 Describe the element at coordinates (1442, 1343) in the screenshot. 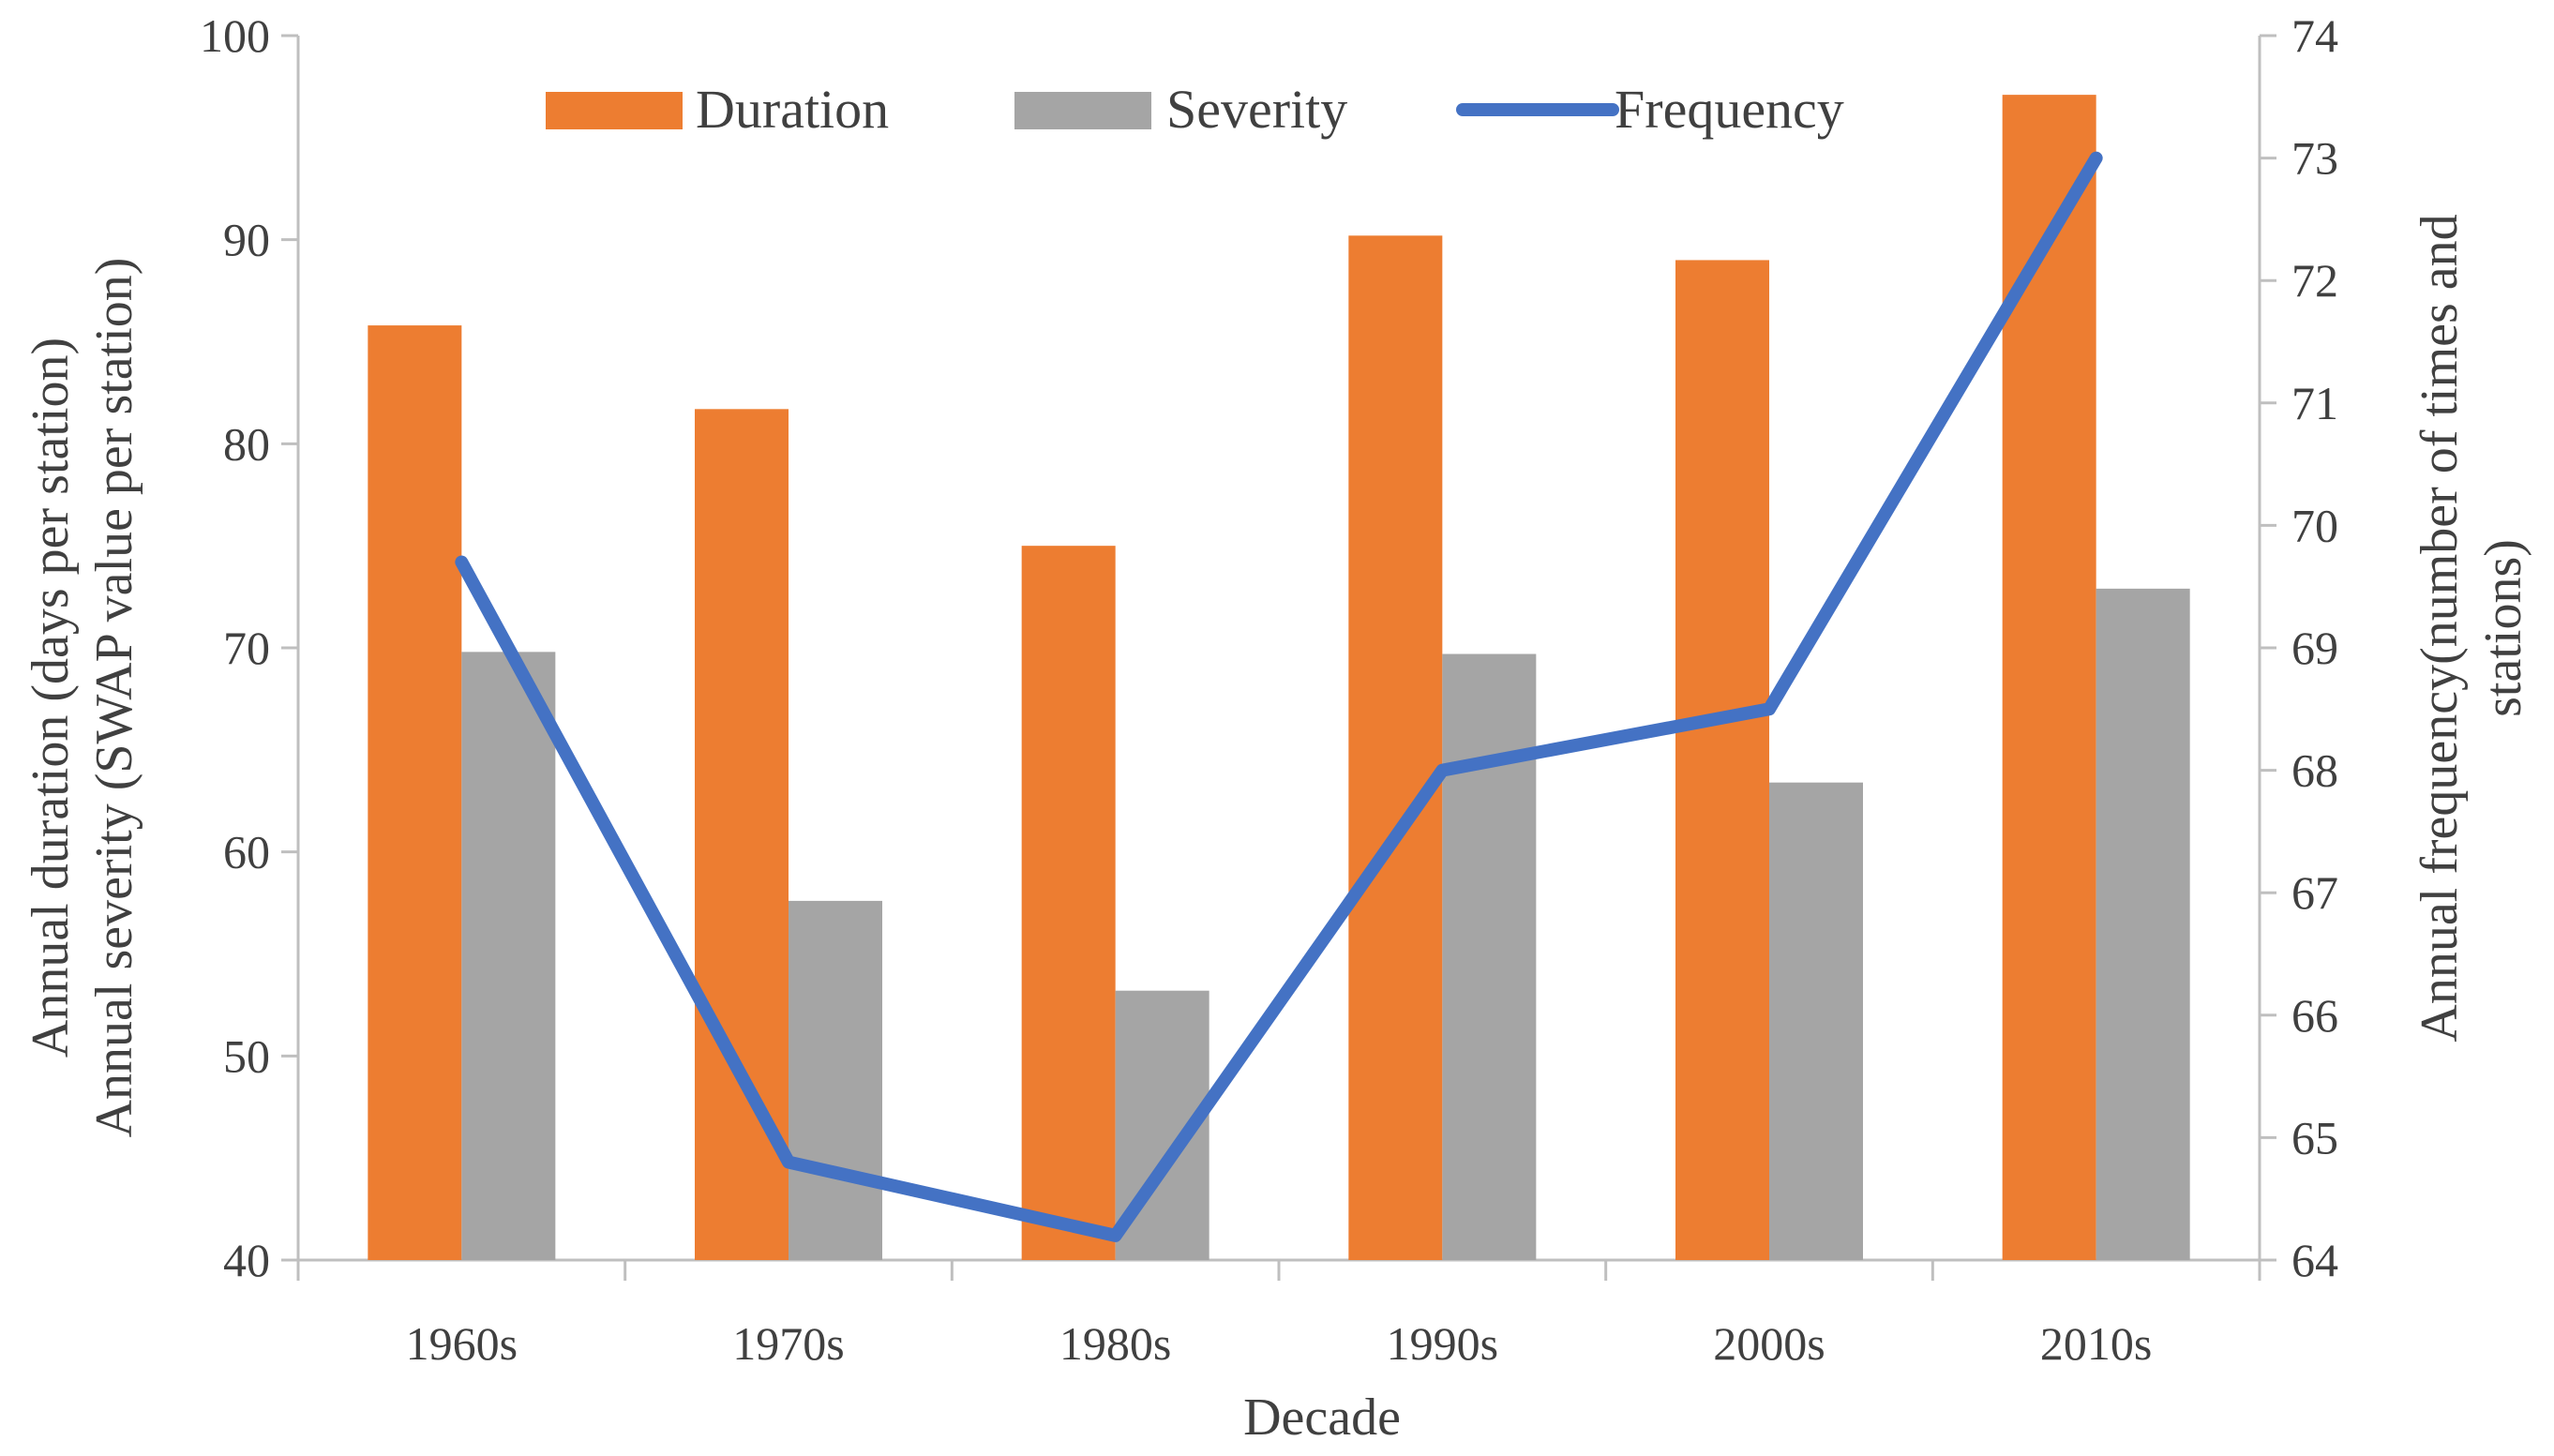

I see `x-tick-label-1990s: 1990s` at that location.